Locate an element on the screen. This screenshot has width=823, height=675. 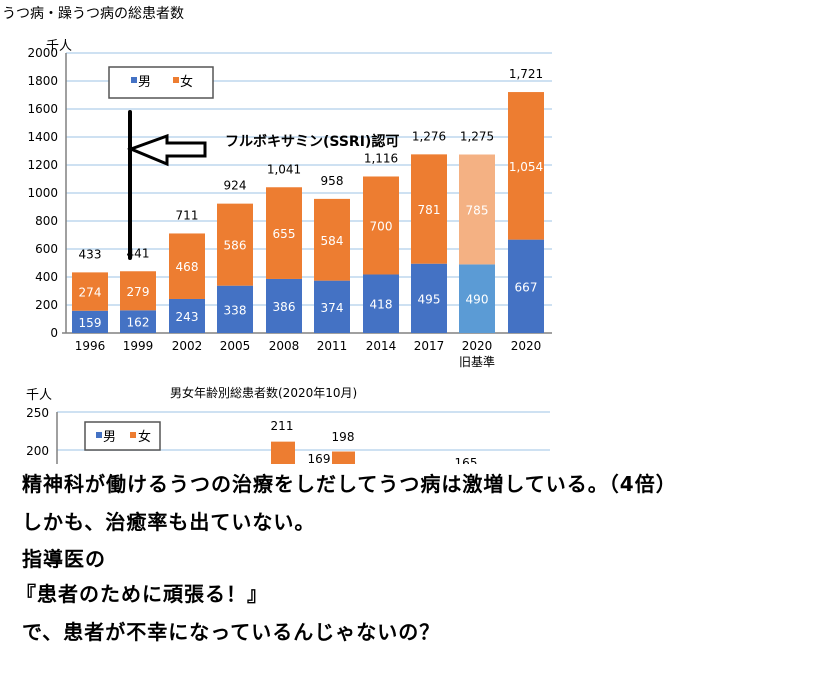
y-tick-label: 1200 is located at coordinates (42, 165).